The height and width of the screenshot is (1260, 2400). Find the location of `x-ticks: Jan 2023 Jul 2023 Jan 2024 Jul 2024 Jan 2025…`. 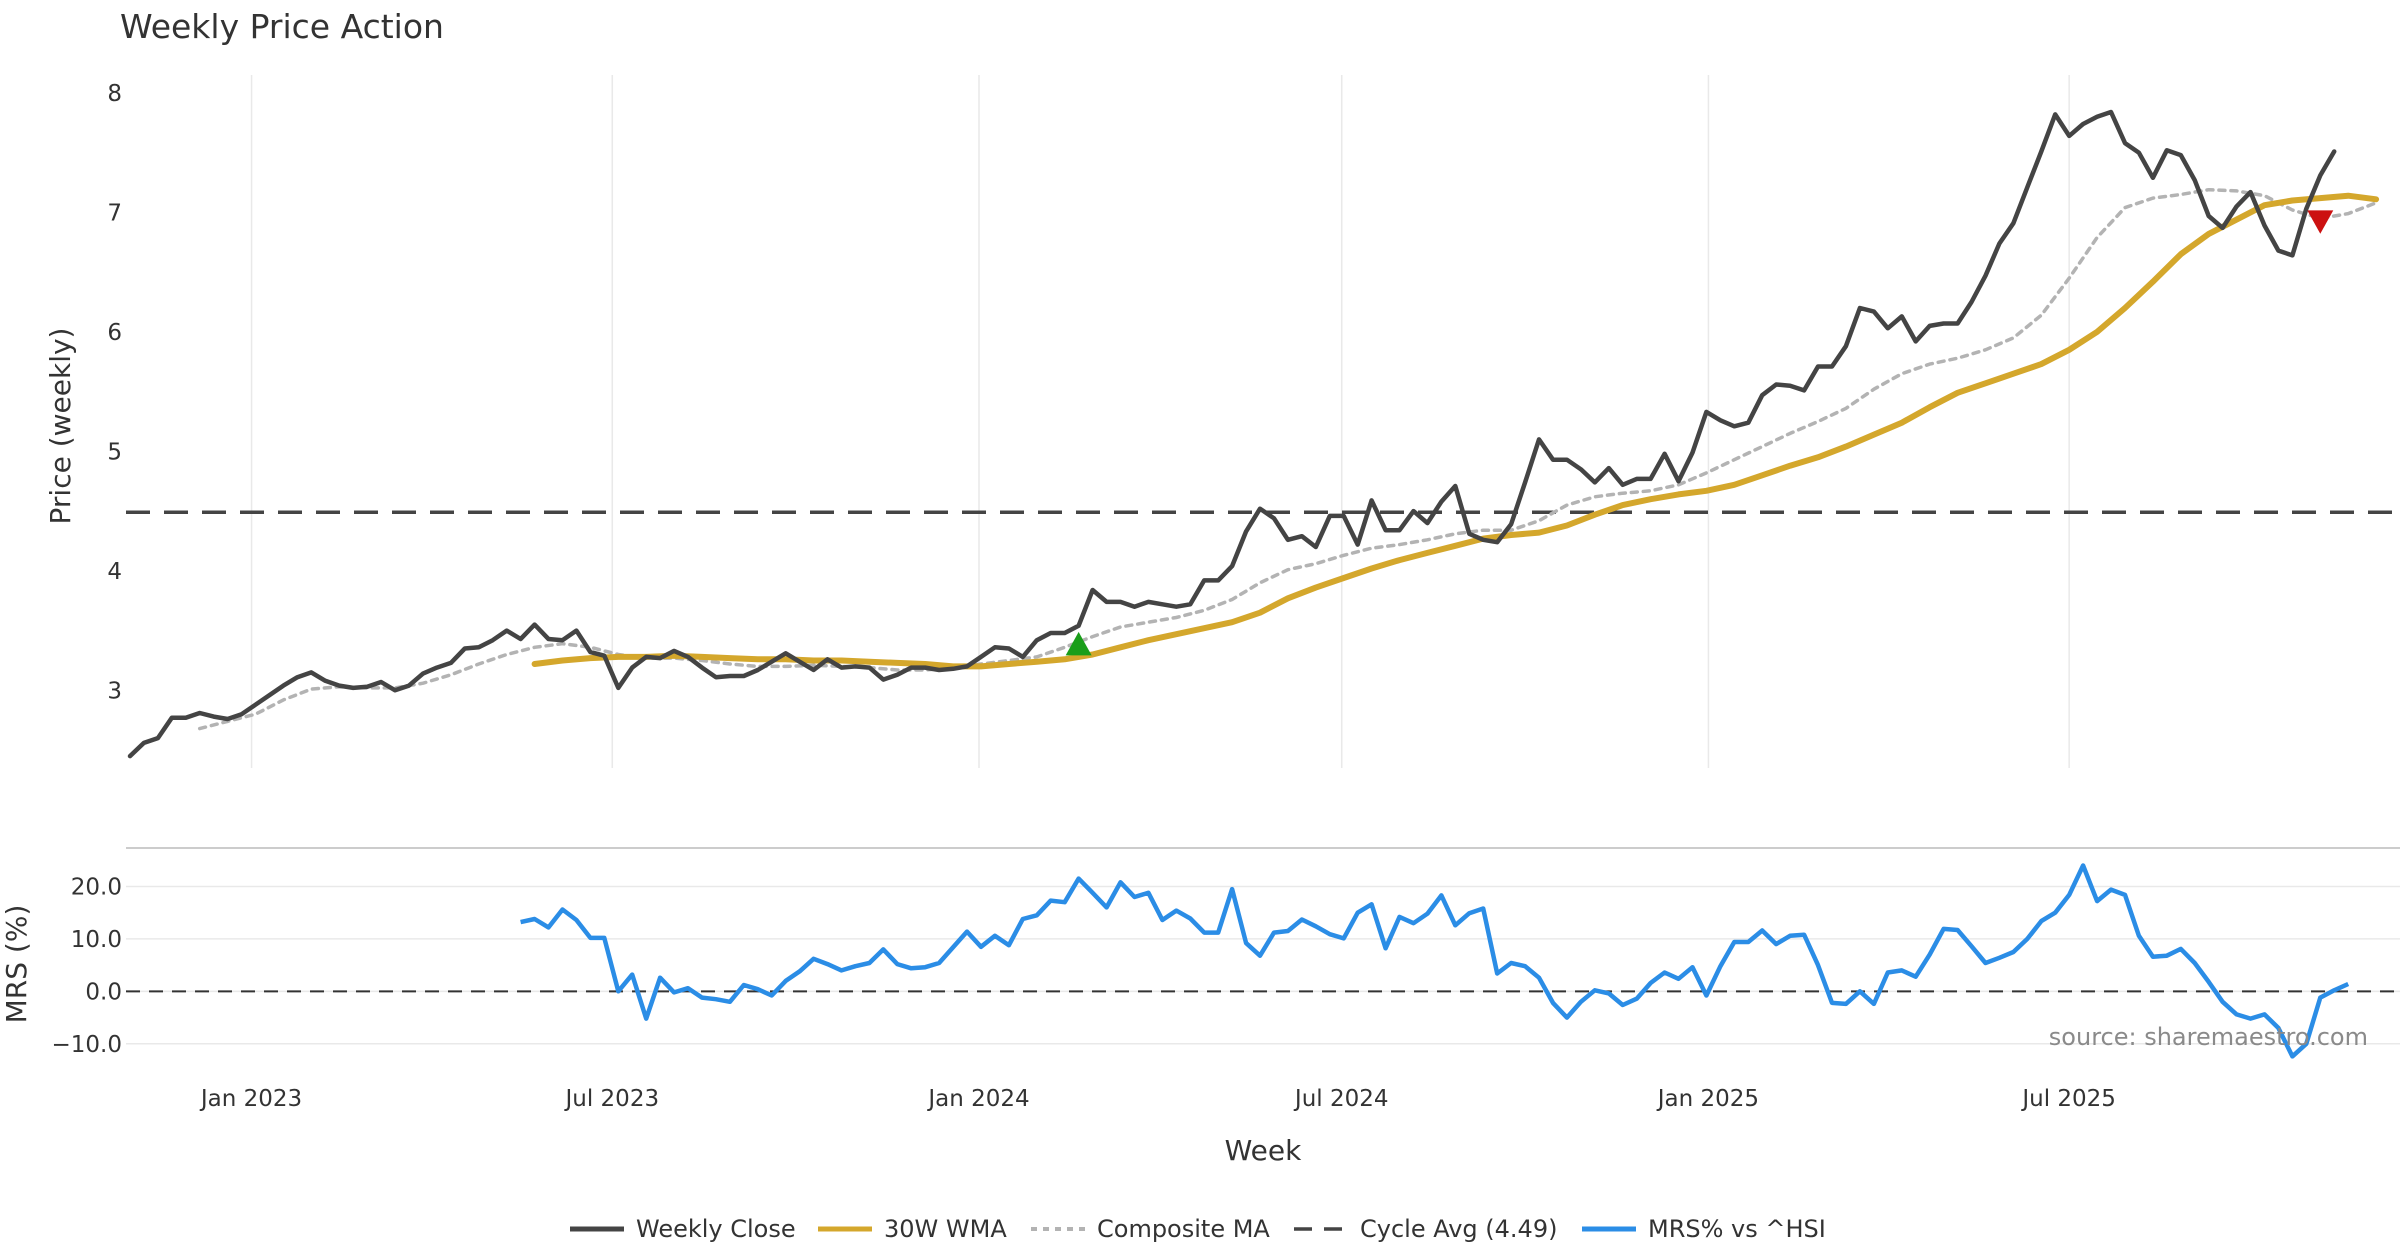

x-ticks: Jan 2023 Jul 2023 Jan 2024 Jul 2024 Jan 2025… is located at coordinates (1157, 1099).